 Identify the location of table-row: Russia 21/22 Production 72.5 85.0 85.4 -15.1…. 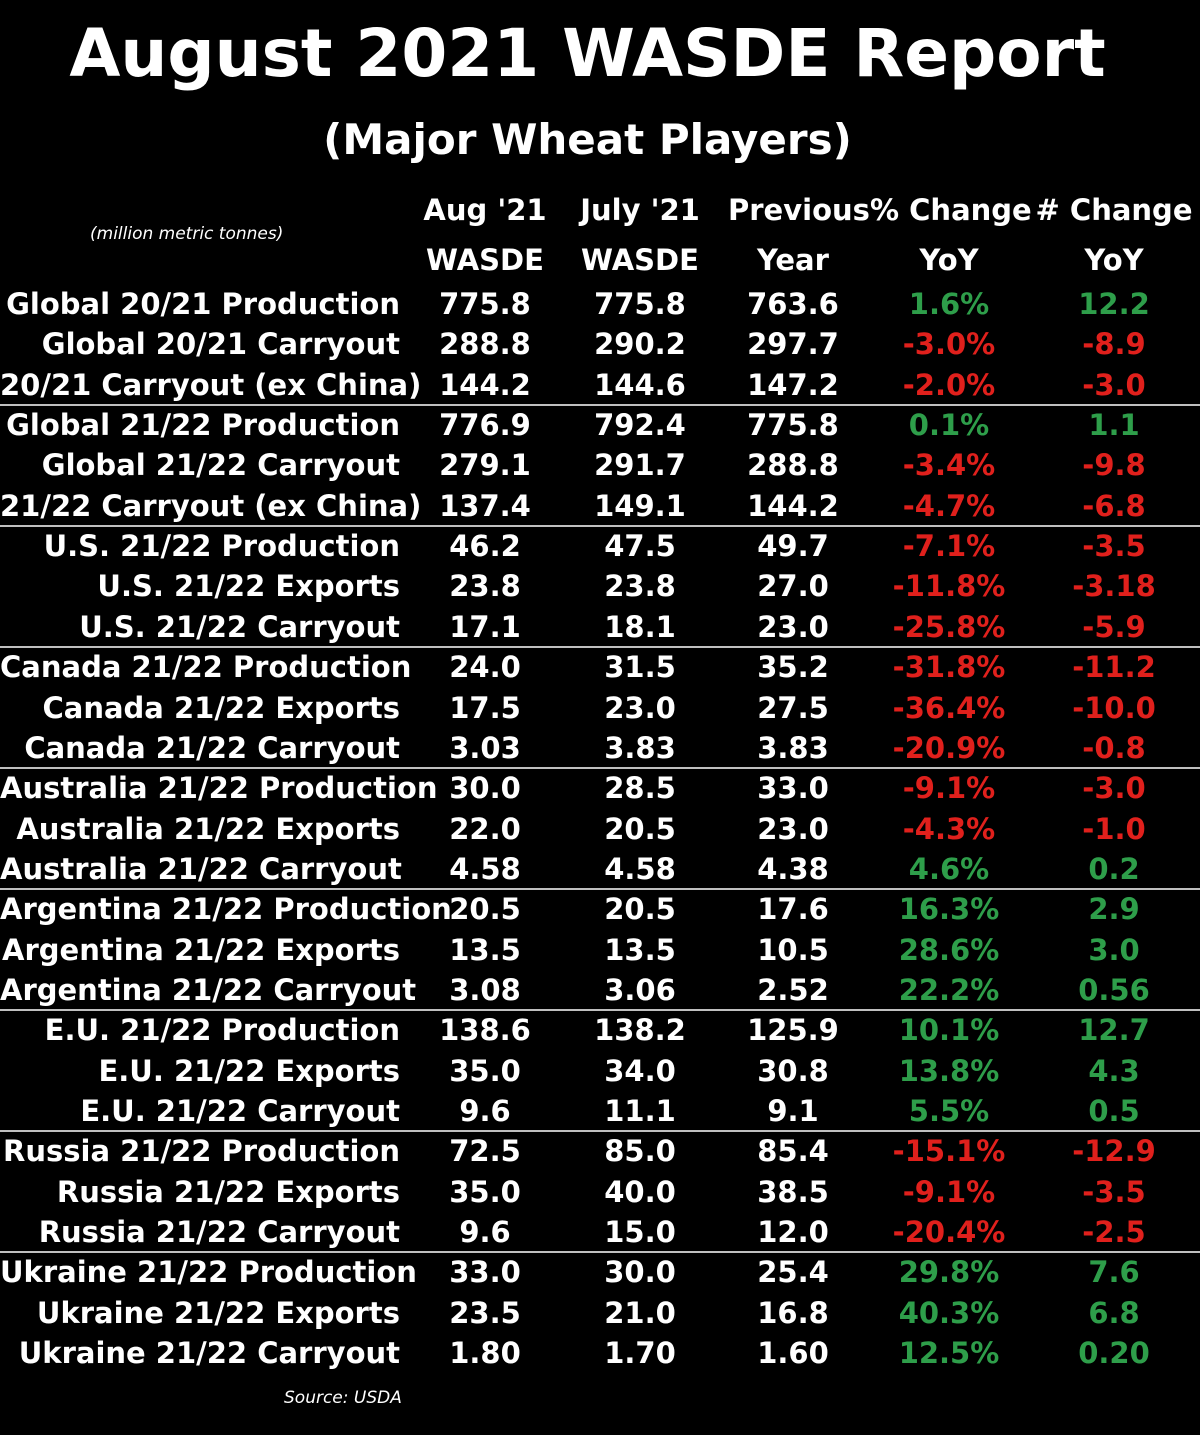
(600, 1151).